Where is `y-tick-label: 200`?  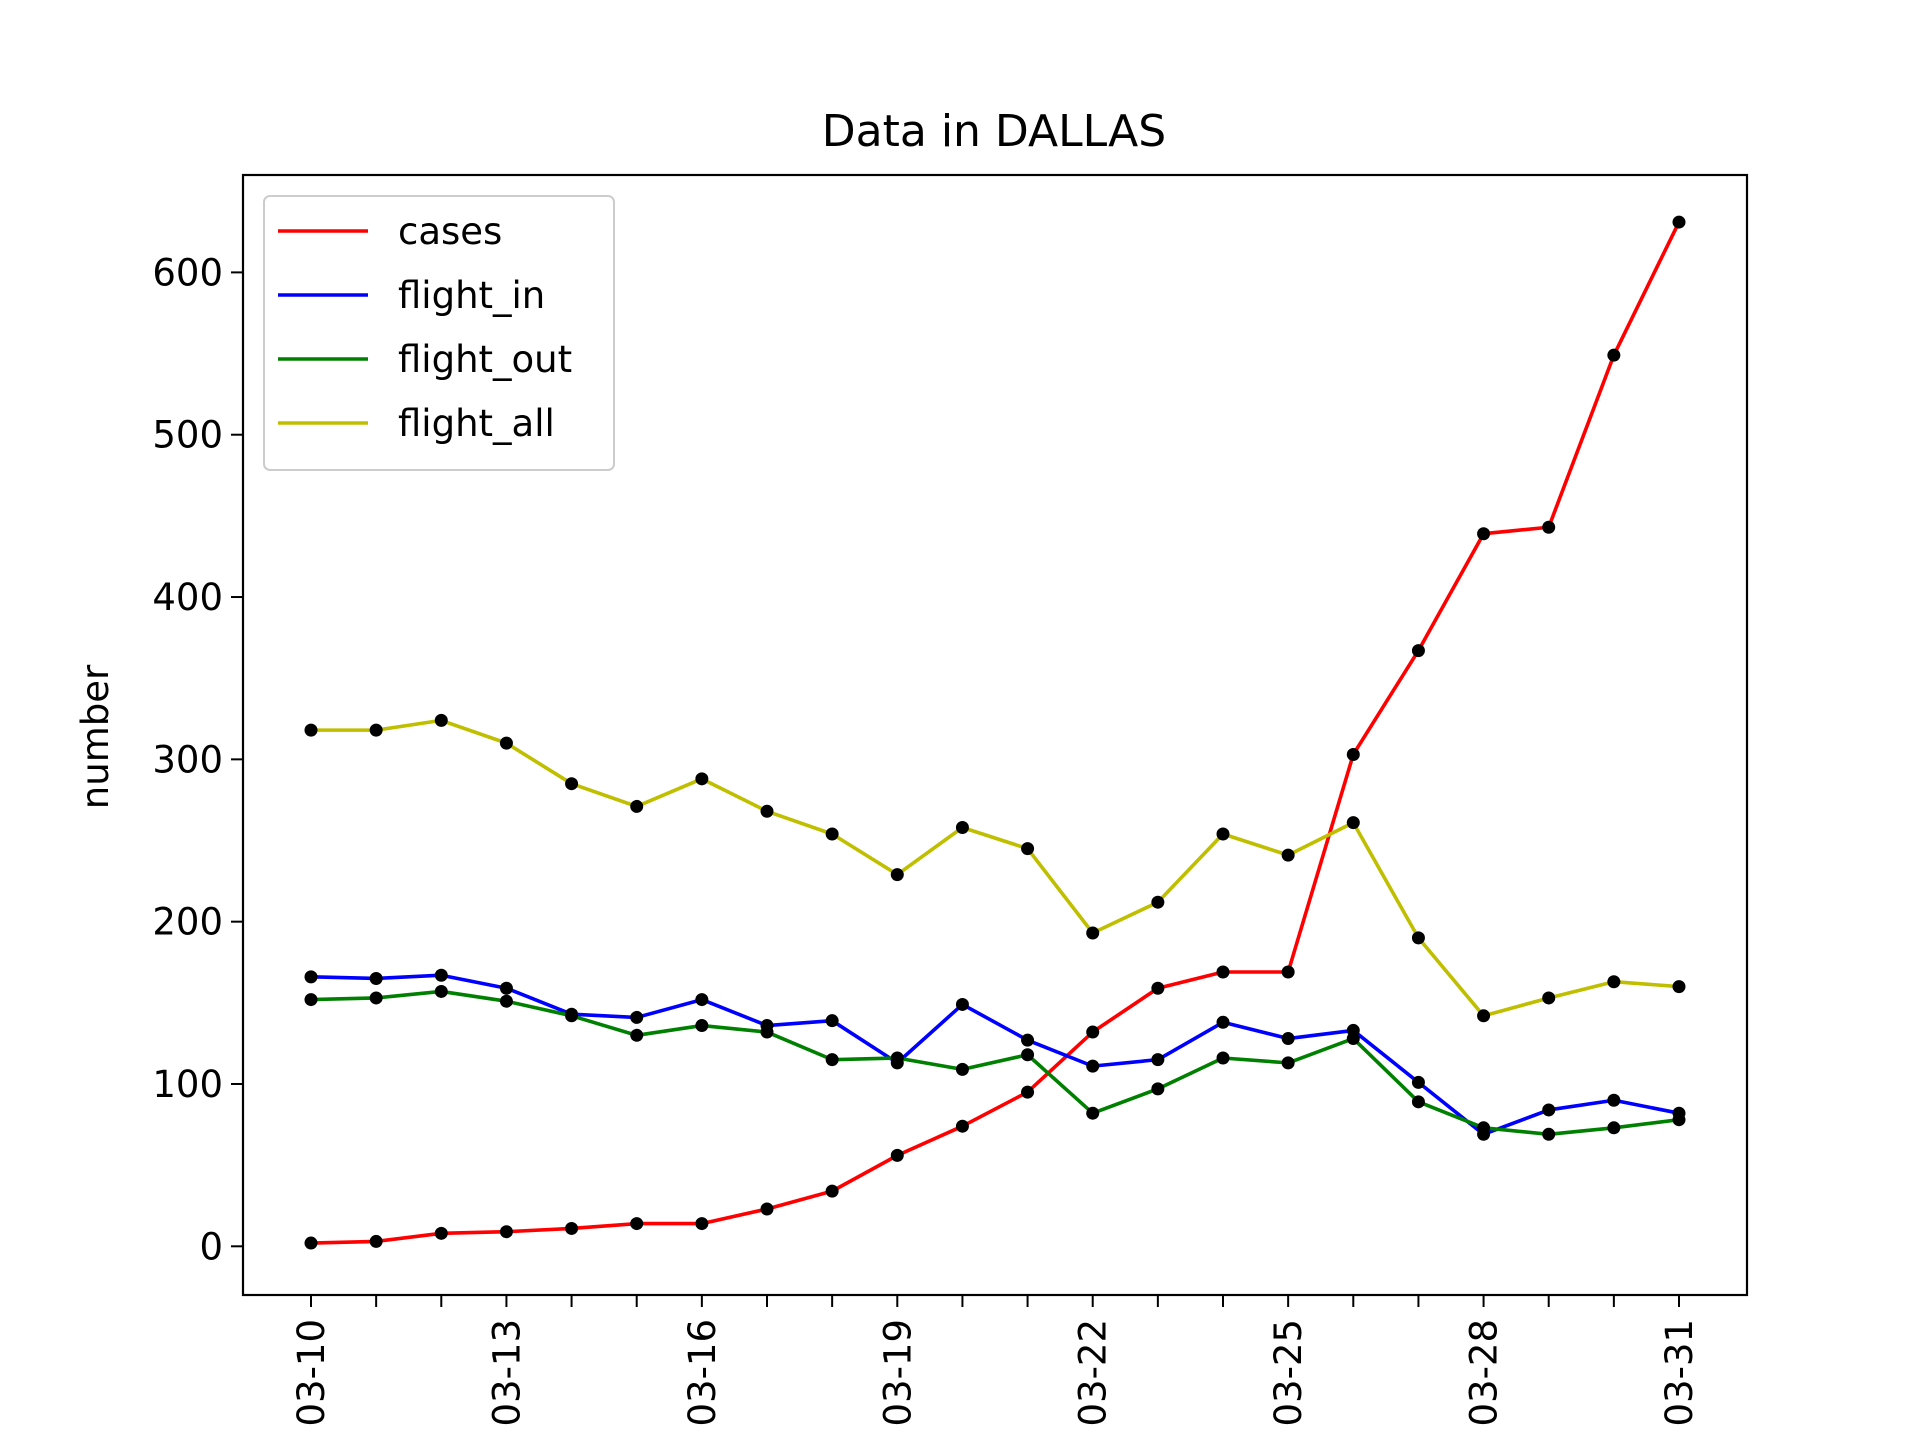
y-tick-label: 200 is located at coordinates (187, 922).